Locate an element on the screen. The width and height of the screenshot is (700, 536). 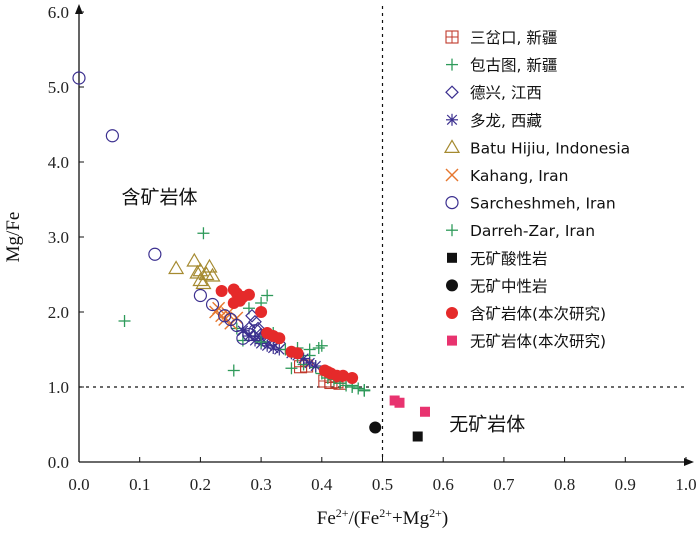
y-axis-label: Mg/Fe is located at coordinates (13, 237).